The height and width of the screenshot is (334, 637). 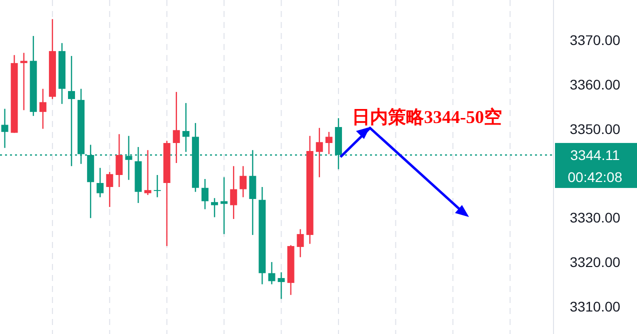 What do you see at coordinates (595, 262) in the screenshot?
I see `y-tick-label: 3320.00` at bounding box center [595, 262].